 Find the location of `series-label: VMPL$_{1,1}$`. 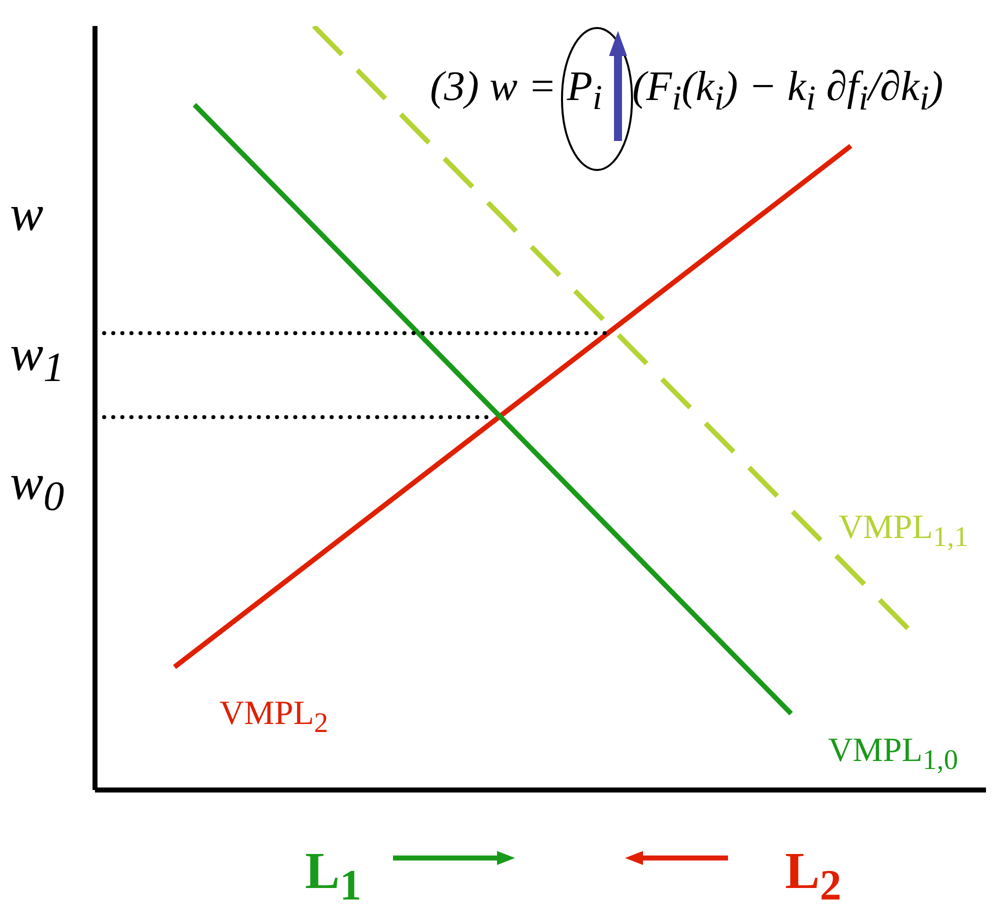

series-label: VMPL$_{1,1}$ is located at coordinates (903, 531).